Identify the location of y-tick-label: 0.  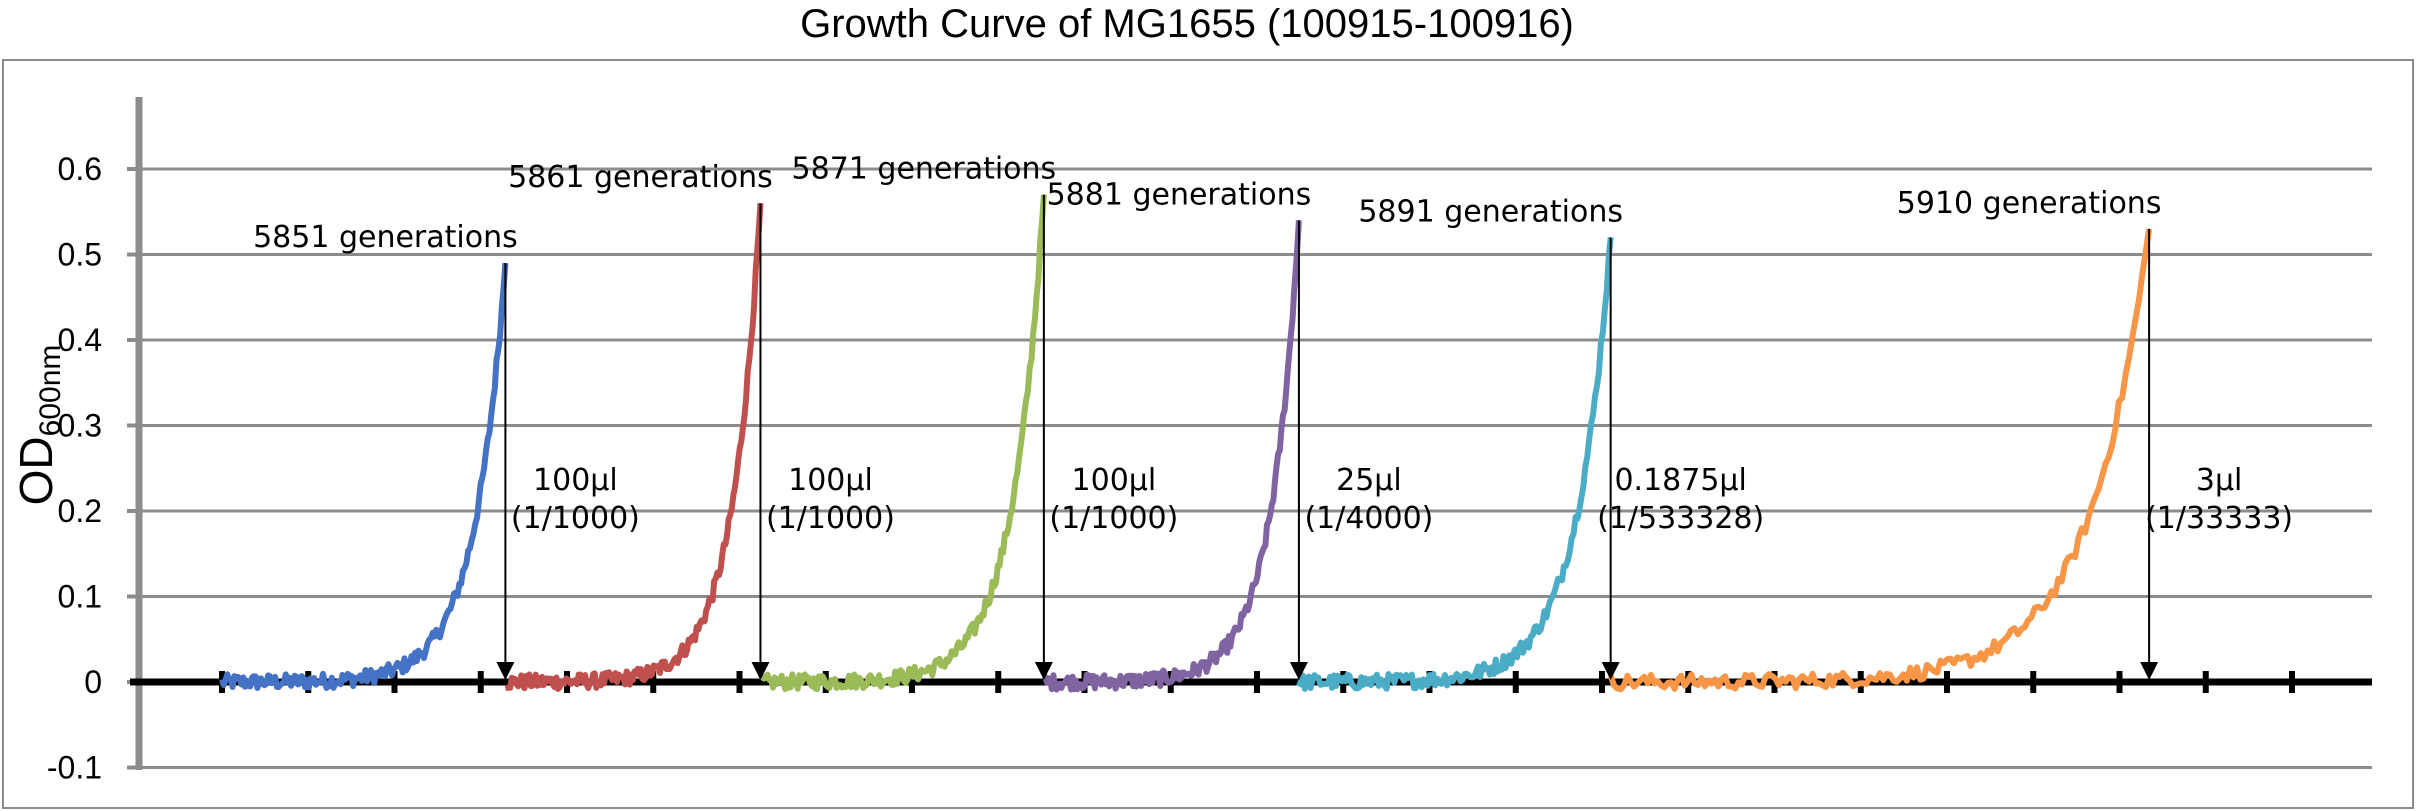
(93, 682).